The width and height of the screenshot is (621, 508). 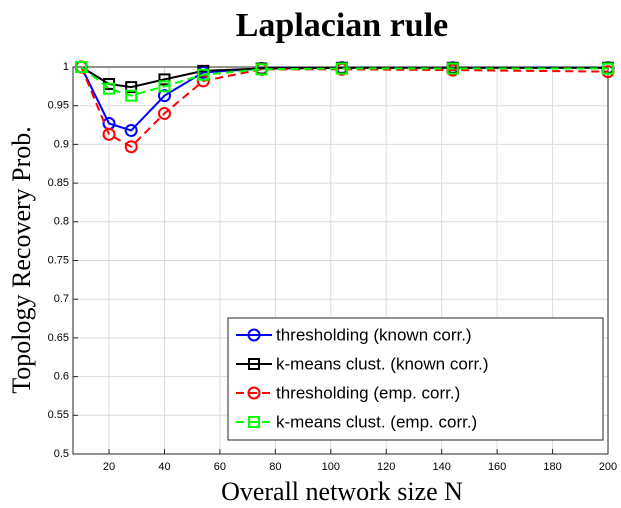 What do you see at coordinates (58, 260) in the screenshot?
I see `y-tick-label: 0.75` at bounding box center [58, 260].